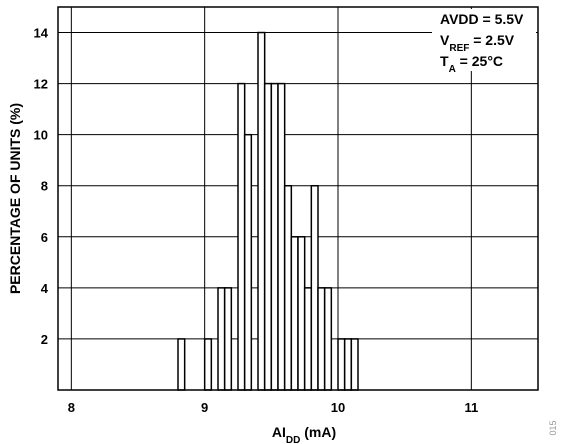 The height and width of the screenshot is (444, 566). Describe the element at coordinates (471, 407) in the screenshot. I see `x-tick-label: 11` at that location.